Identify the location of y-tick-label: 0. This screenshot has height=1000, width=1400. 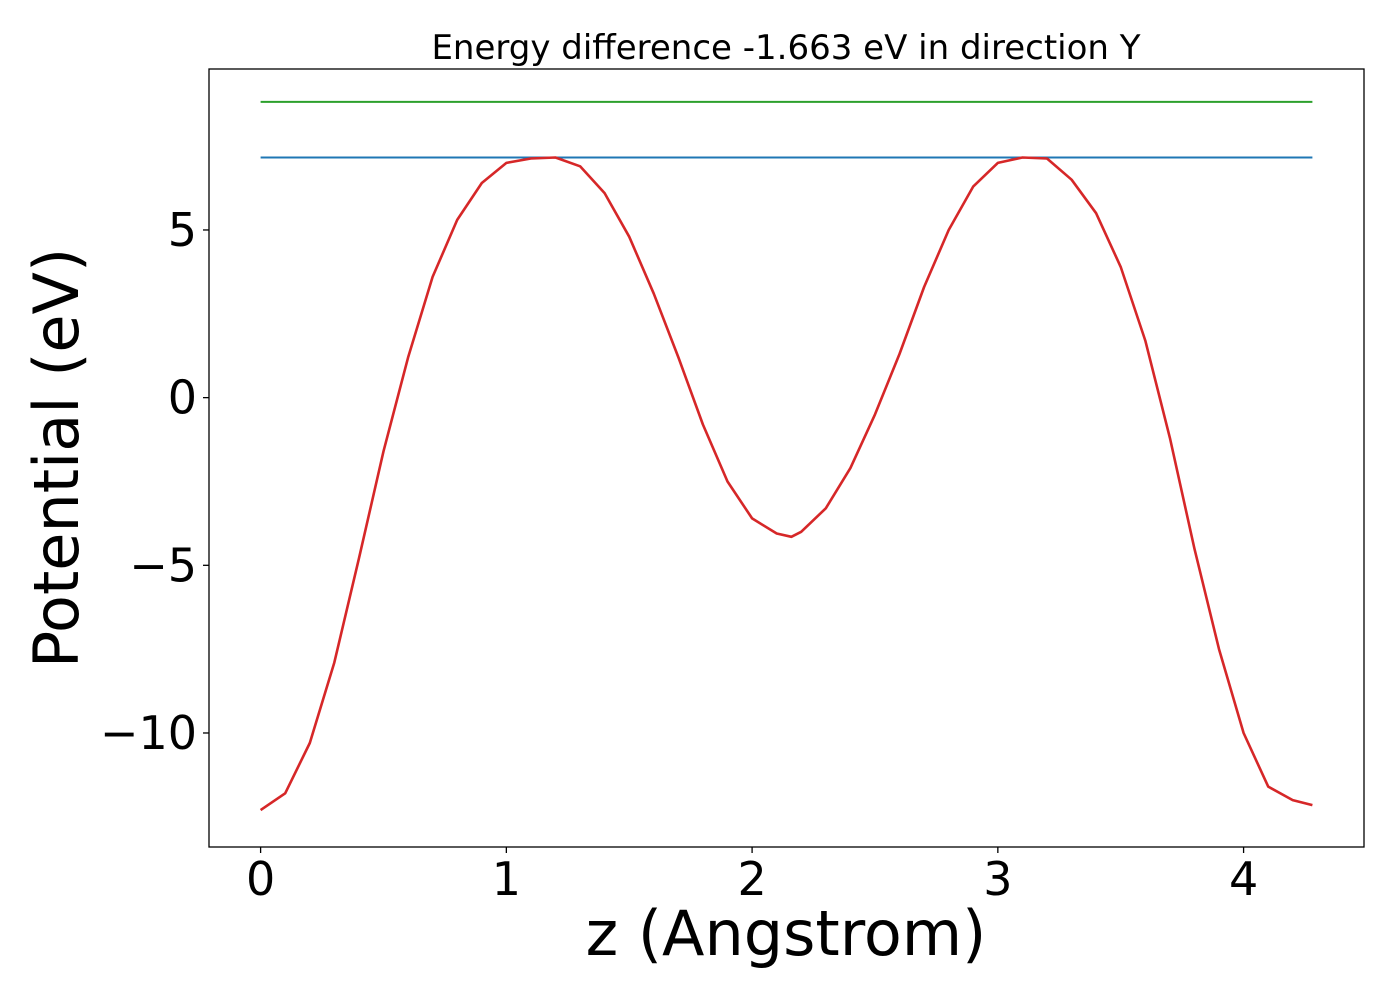
(182, 398).